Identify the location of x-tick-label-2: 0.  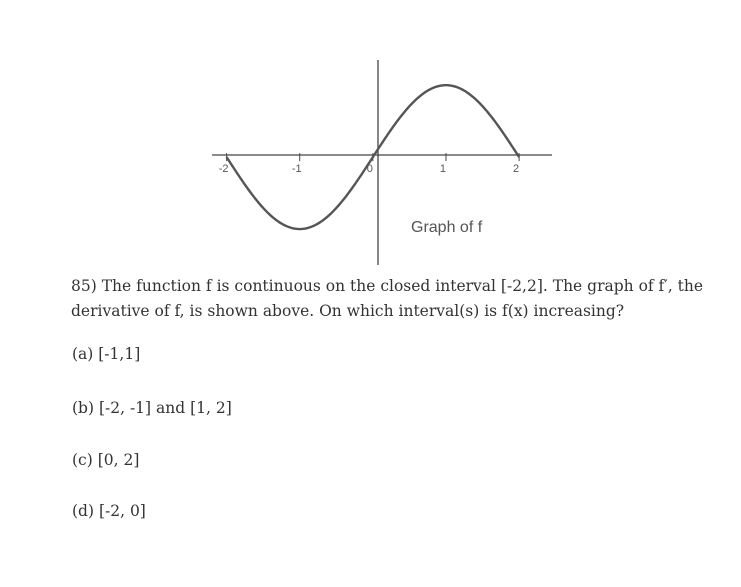
(370, 169).